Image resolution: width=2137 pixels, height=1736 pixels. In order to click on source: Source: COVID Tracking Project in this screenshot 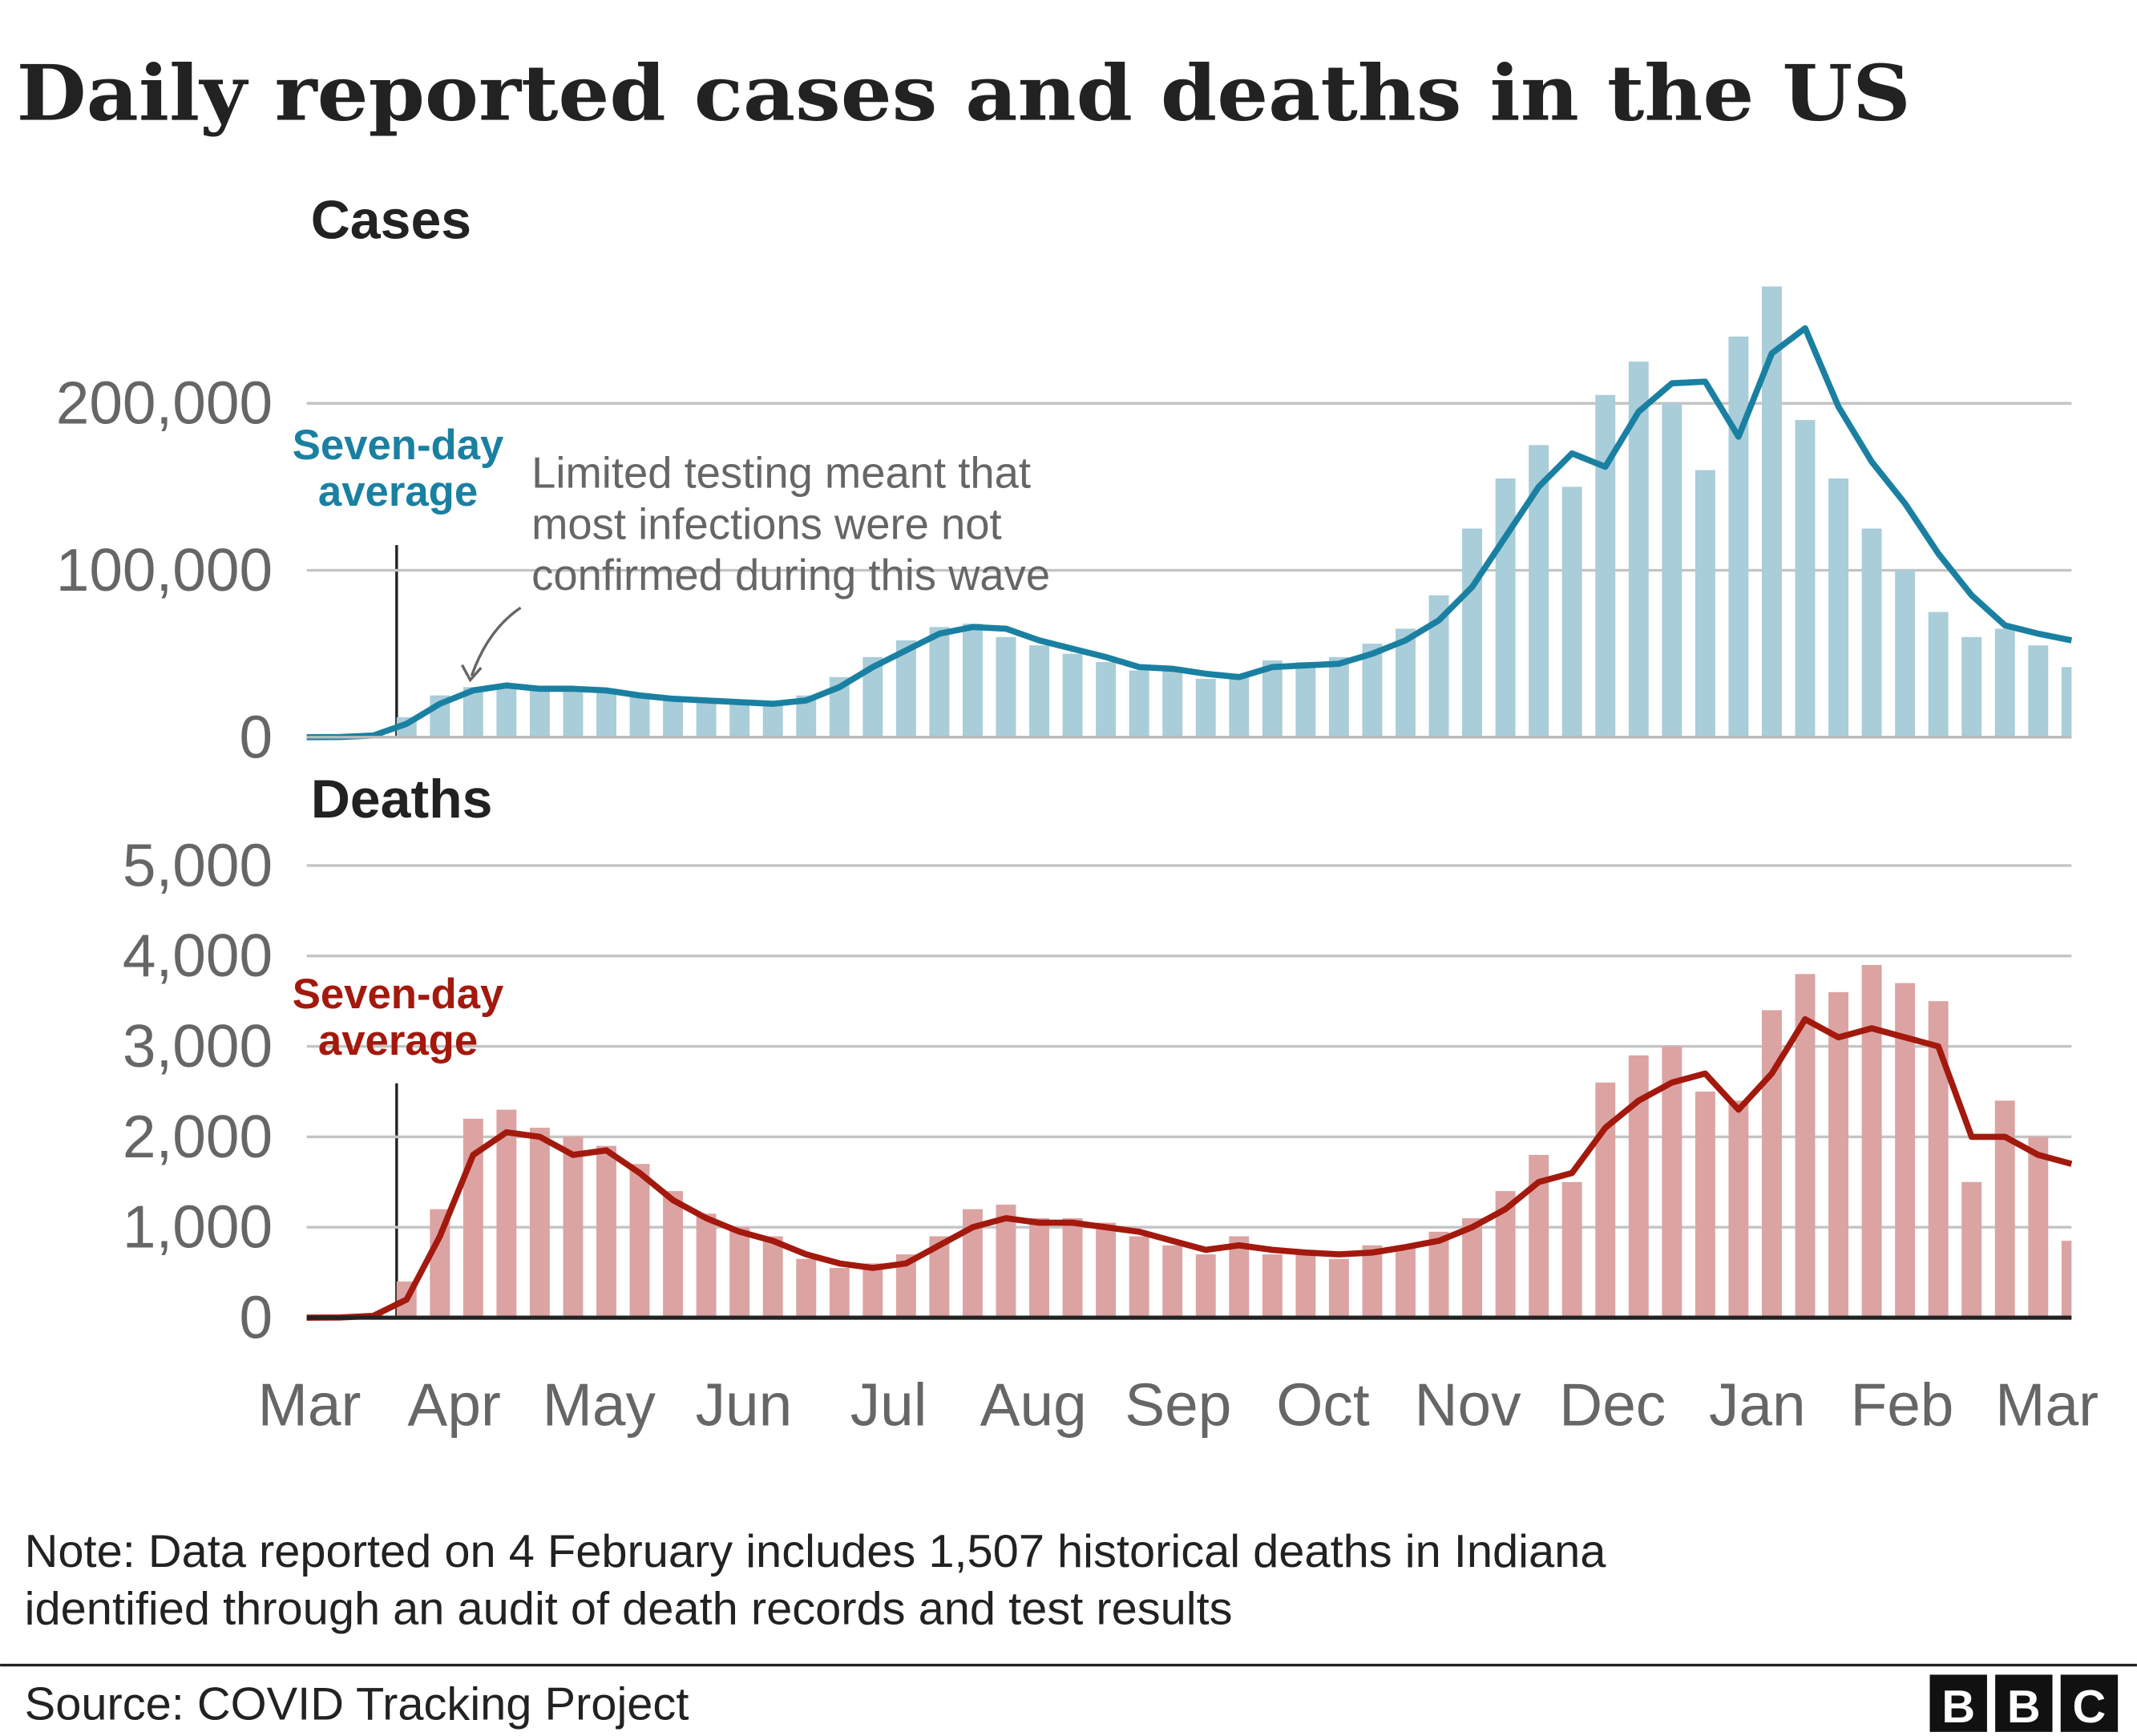, I will do `click(357, 1705)`.